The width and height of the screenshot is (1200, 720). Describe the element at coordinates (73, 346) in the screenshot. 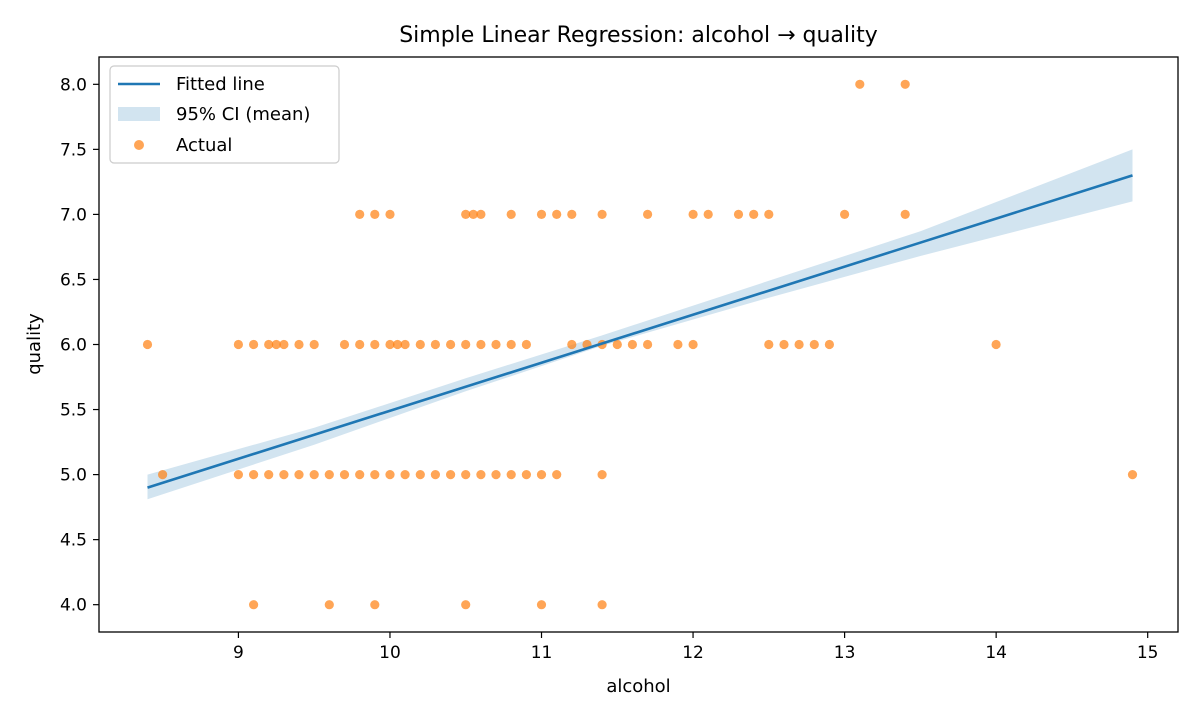

I see `y-tick-label: 6.0` at that location.